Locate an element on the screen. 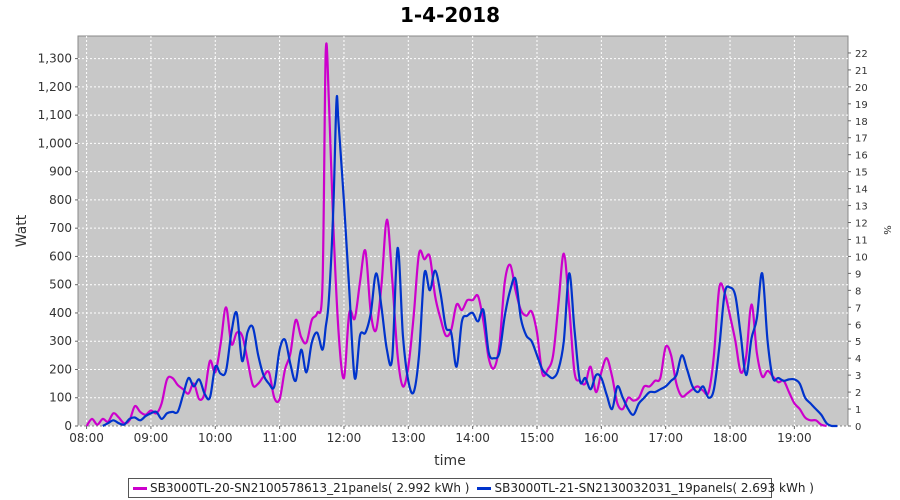  y2-tick-label: 13 is located at coordinates (861, 207).